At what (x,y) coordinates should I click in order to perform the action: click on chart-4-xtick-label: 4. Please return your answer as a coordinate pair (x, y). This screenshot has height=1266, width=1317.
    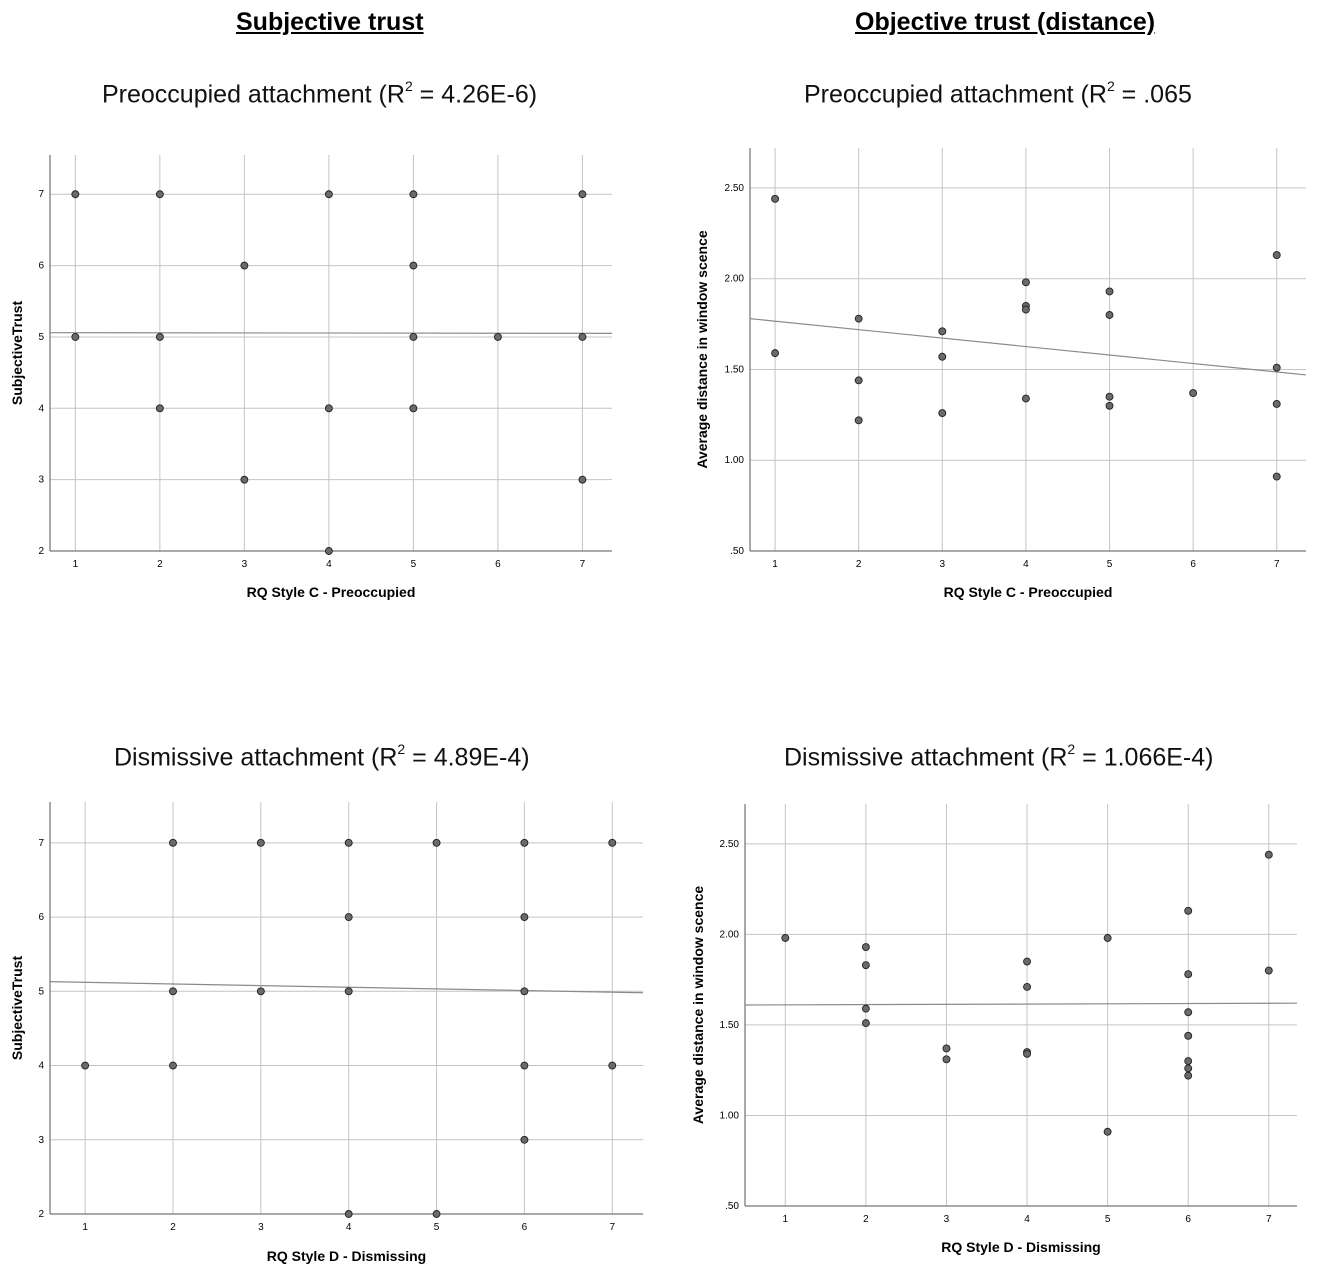
    Looking at the image, I should click on (1027, 1219).